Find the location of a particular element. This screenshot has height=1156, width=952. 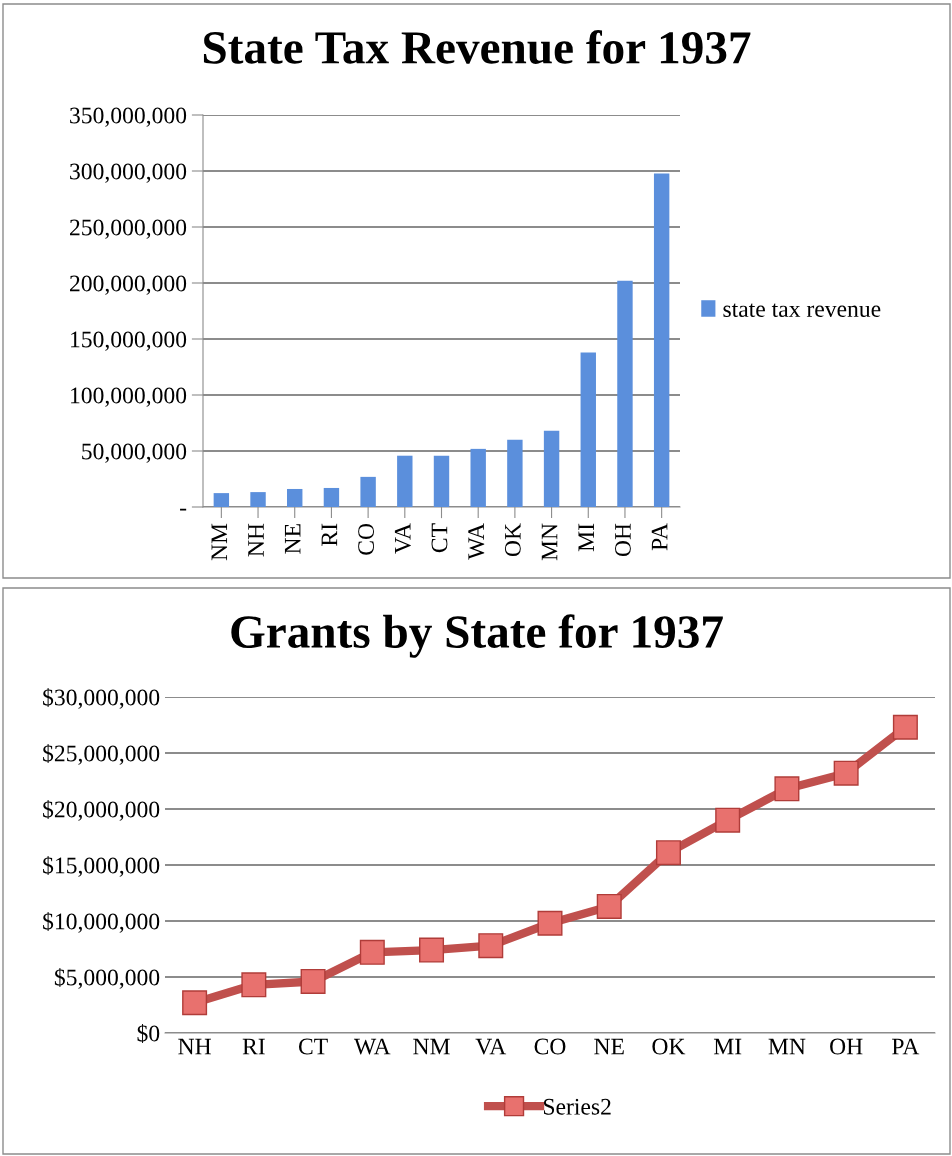

y-tick-label: 200,000,000 is located at coordinates (128, 285).